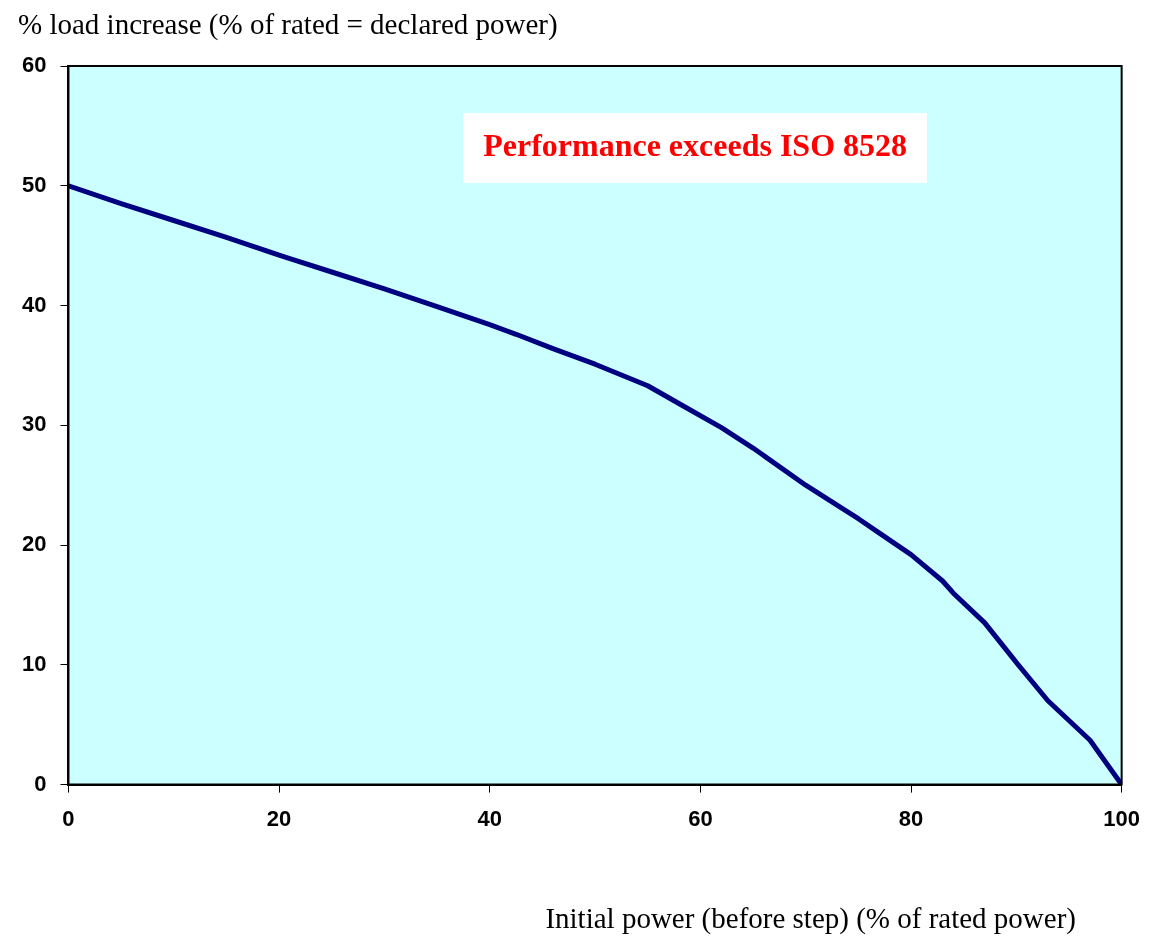  Describe the element at coordinates (40, 783) in the screenshot. I see `y-tick-label: 0` at that location.